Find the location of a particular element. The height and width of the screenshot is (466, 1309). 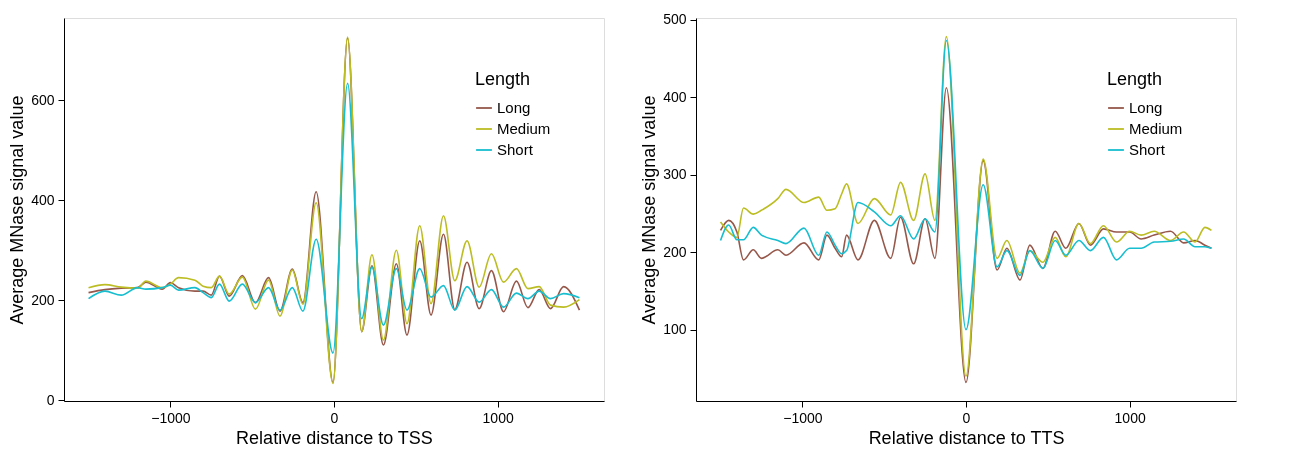

y-tick-label: 0 is located at coordinates (50, 399).